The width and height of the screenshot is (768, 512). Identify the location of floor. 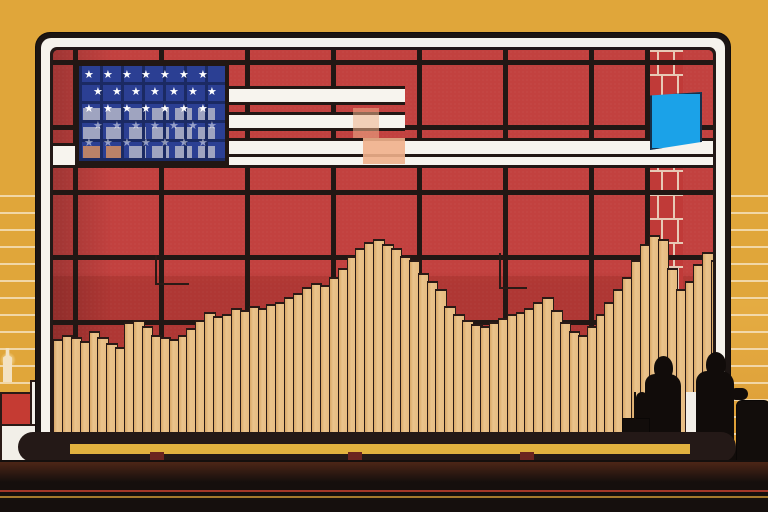
(384, 486).